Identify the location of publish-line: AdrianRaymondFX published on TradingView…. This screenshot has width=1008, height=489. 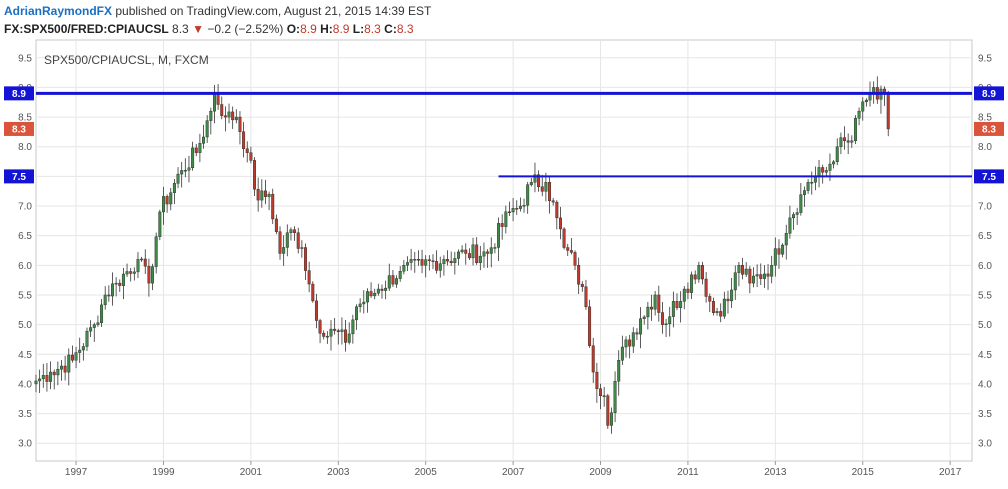
(504, 11).